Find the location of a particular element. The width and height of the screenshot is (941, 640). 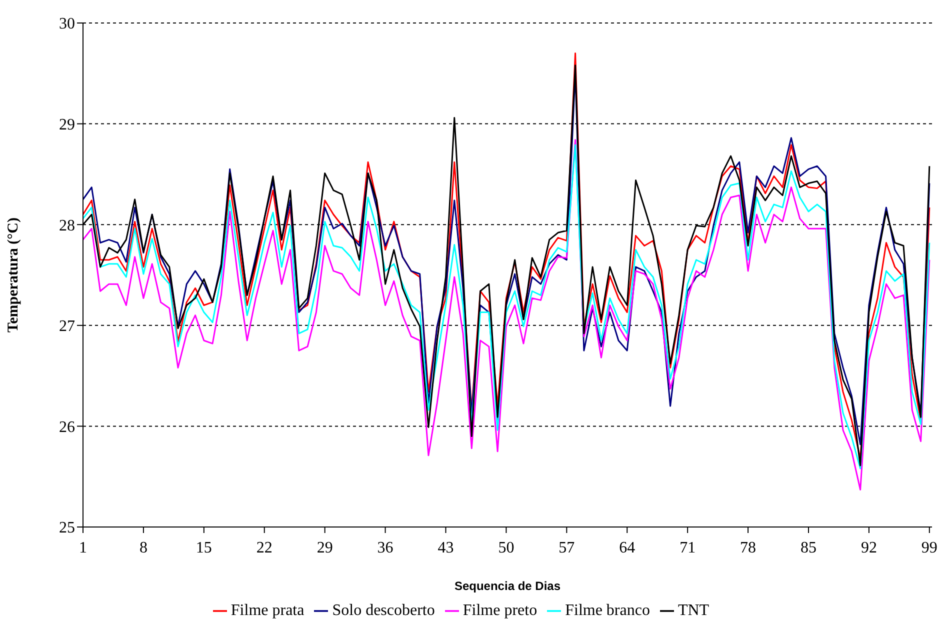

x-tick-label: 71 is located at coordinates (688, 547).